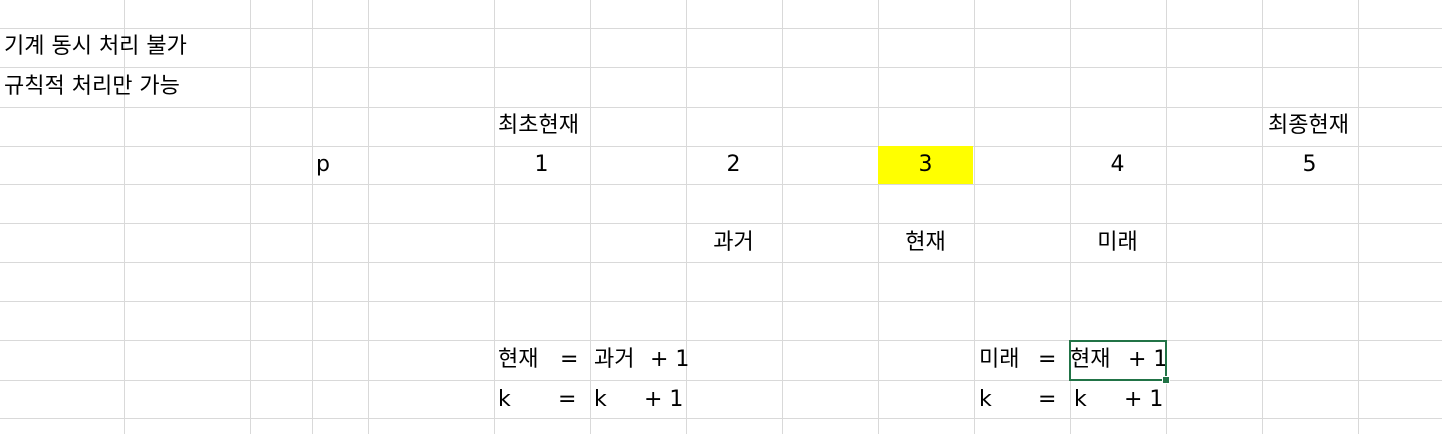  What do you see at coordinates (567, 399) in the screenshot?
I see `k1-equals: =` at bounding box center [567, 399].